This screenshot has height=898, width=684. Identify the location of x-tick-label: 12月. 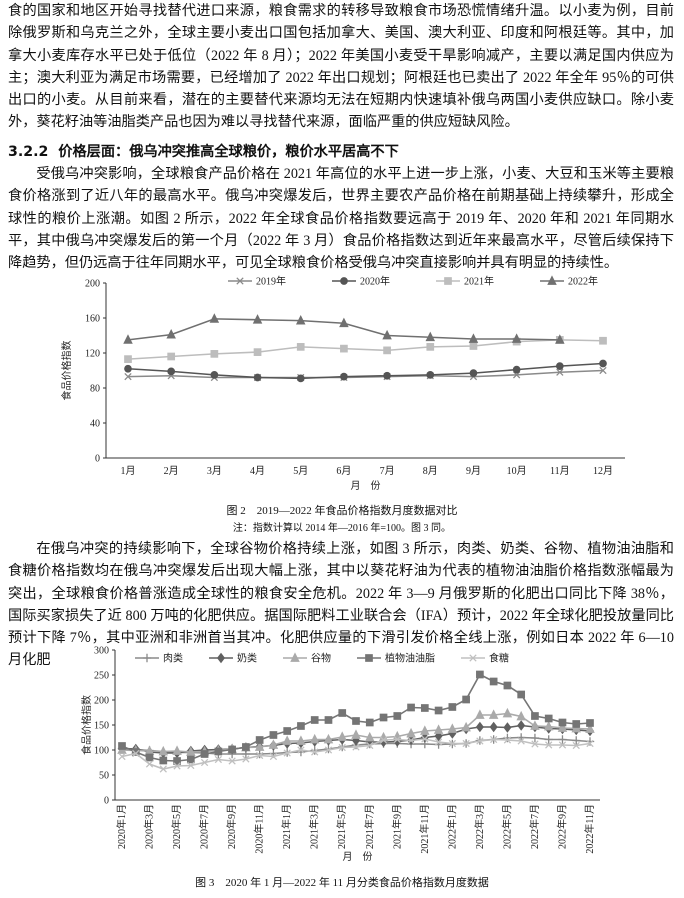
(603, 471).